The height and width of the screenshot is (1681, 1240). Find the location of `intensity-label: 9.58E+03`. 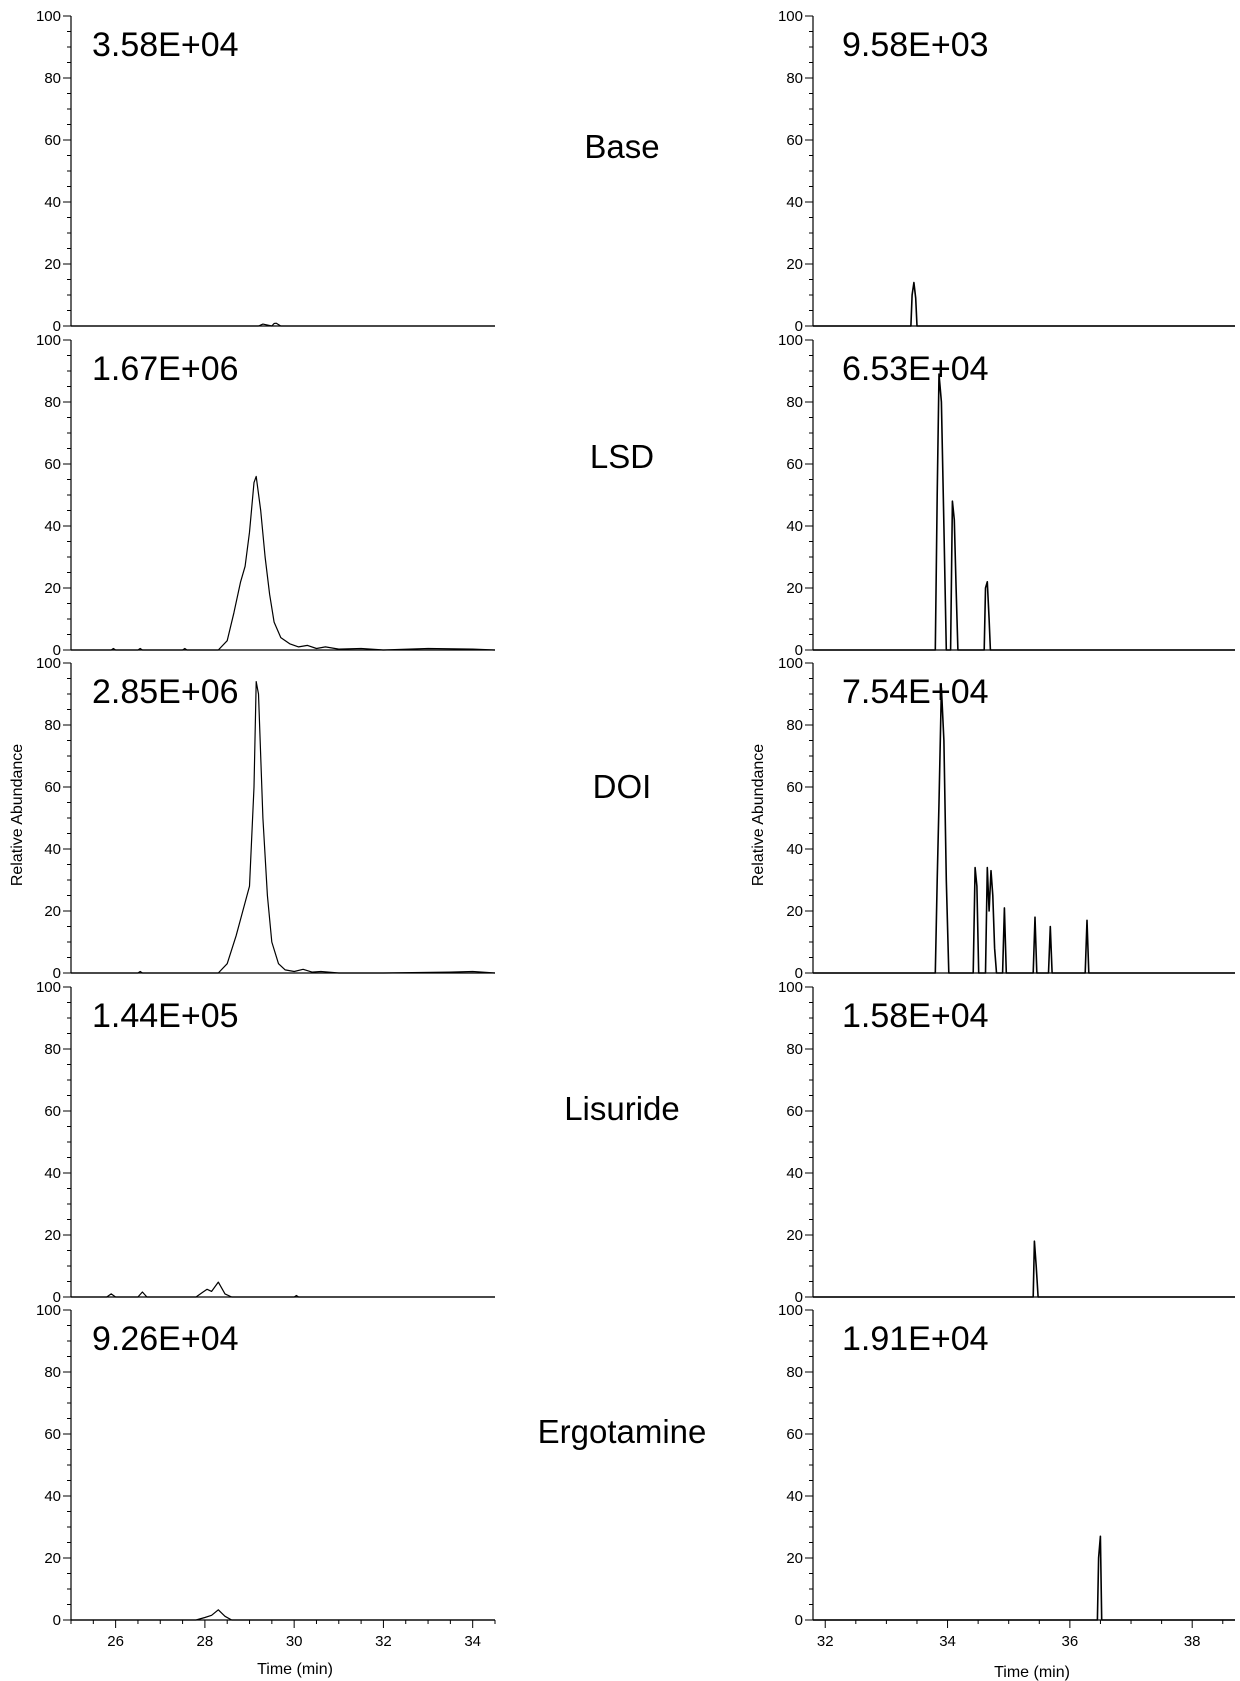

intensity-label: 9.58E+03 is located at coordinates (915, 45).